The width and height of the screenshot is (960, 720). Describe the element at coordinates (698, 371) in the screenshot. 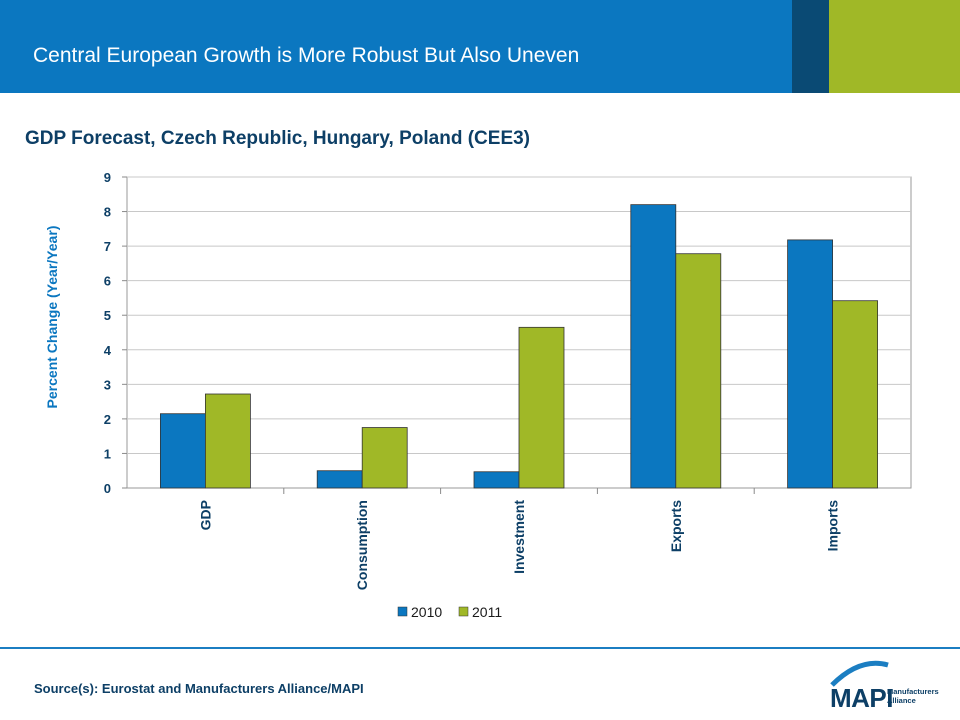

I see `bar-2011-exports` at that location.